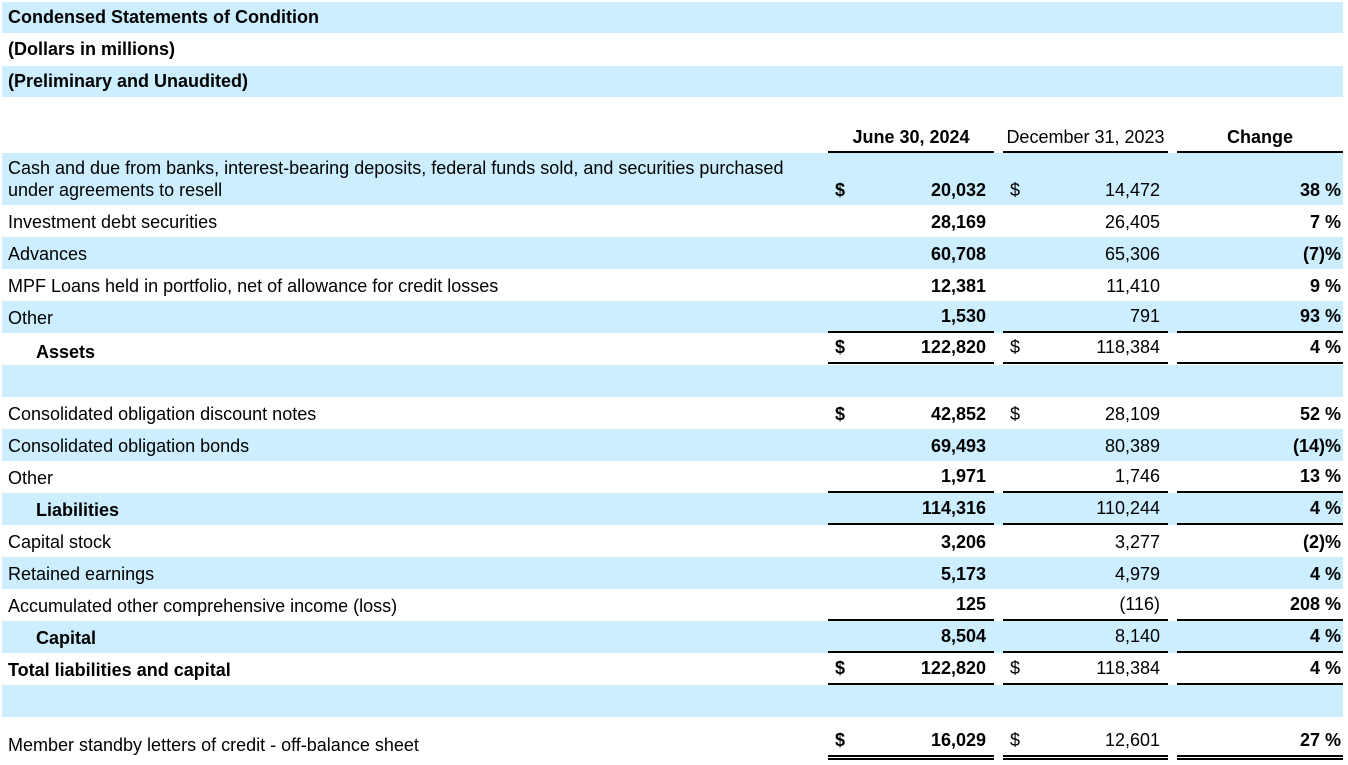 This screenshot has height=765, width=1348. Describe the element at coordinates (1260, 179) in the screenshot. I see `value-change: 38 %` at that location.